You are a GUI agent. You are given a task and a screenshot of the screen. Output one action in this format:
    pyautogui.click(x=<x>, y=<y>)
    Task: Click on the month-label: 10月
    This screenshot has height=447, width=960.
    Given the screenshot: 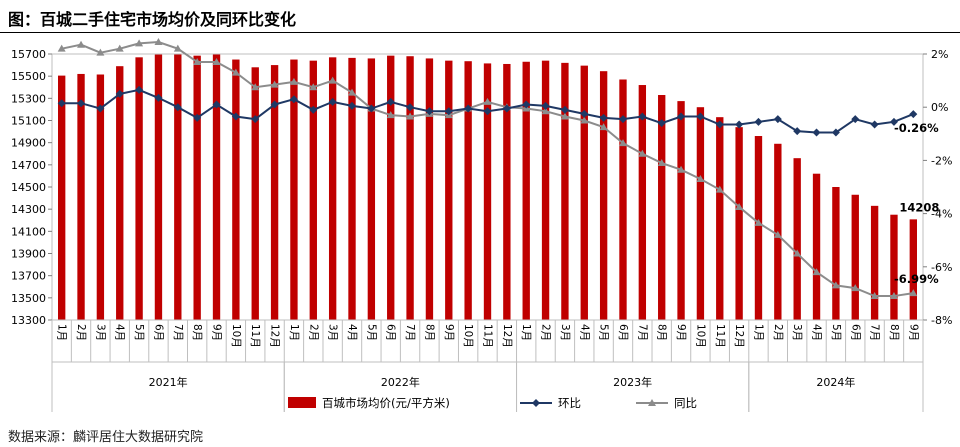 What is the action you would take?
    pyautogui.click(x=468, y=336)
    